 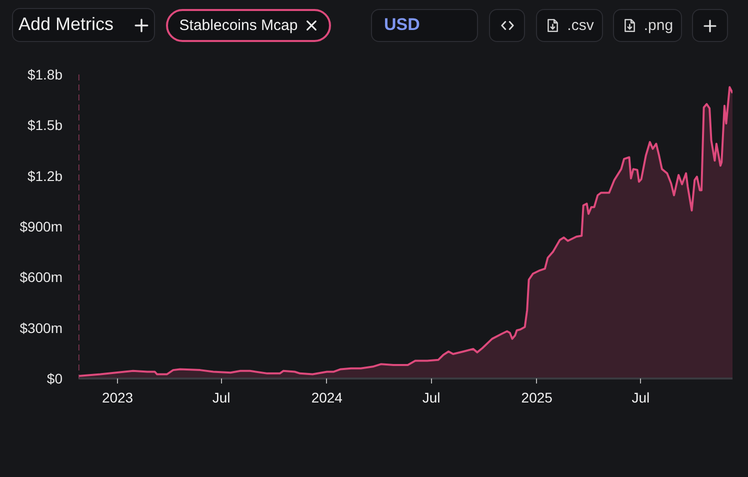 What do you see at coordinates (238, 26) in the screenshot?
I see `text: Stablecoins Mcap` at bounding box center [238, 26].